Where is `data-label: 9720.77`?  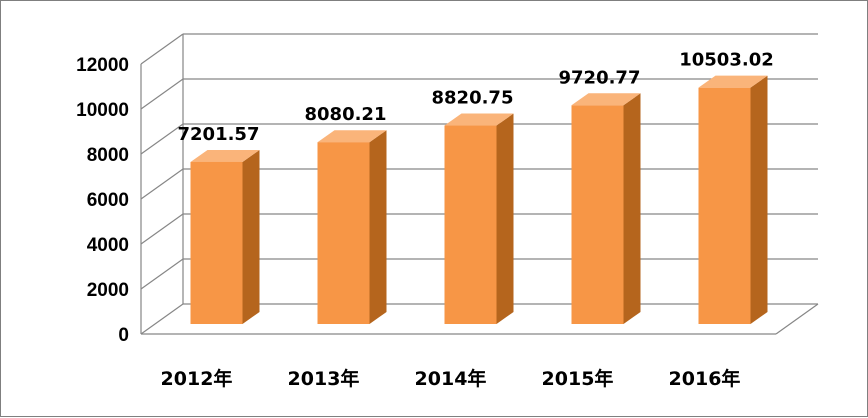 data-label: 9720.77 is located at coordinates (600, 77).